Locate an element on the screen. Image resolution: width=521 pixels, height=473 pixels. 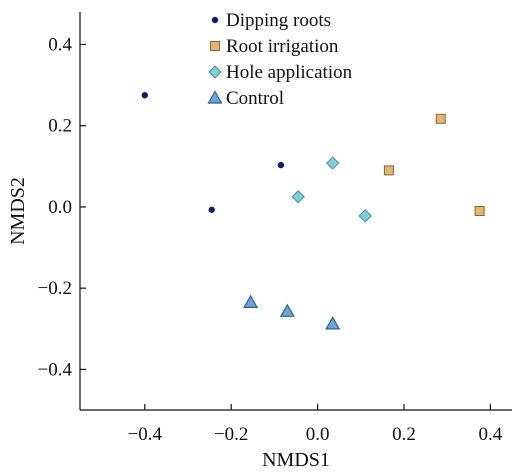
y-tick-label: 0.2 is located at coordinates (60, 126).